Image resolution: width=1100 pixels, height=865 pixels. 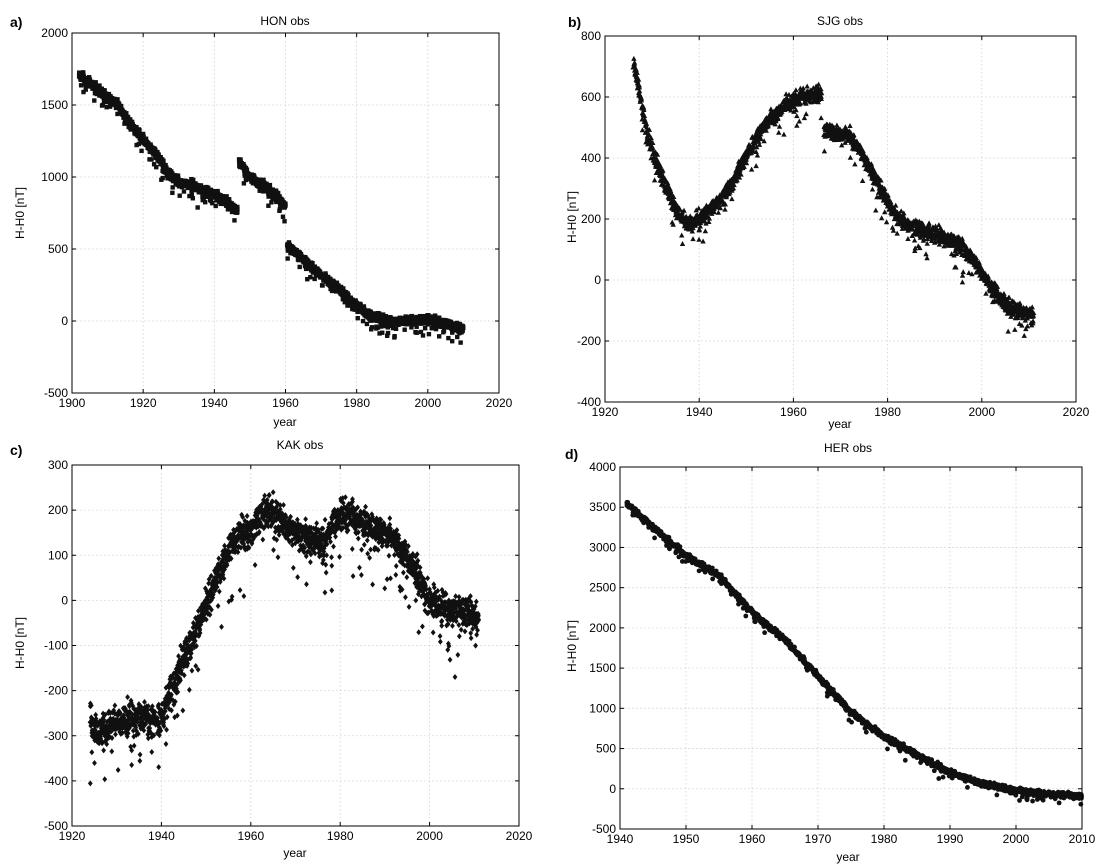 What do you see at coordinates (294, 853) in the screenshot?
I see `x-axis-label-c: year` at bounding box center [294, 853].